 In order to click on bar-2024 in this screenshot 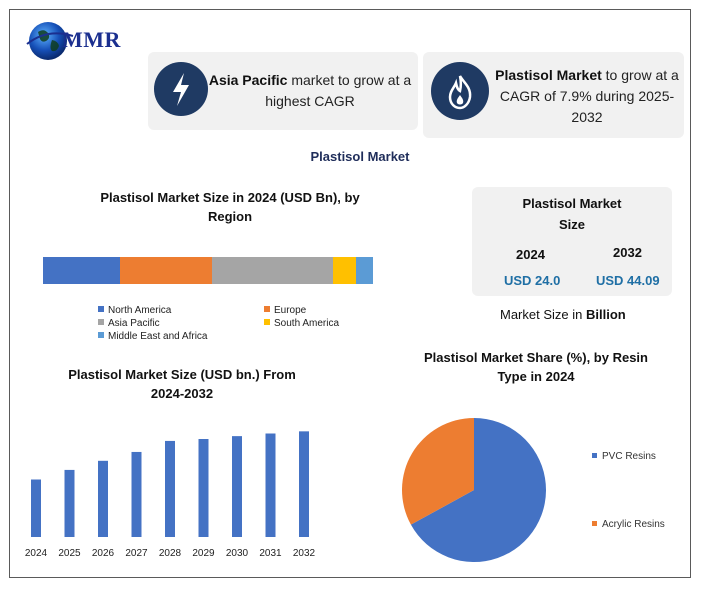, I will do `click(36, 508)`.